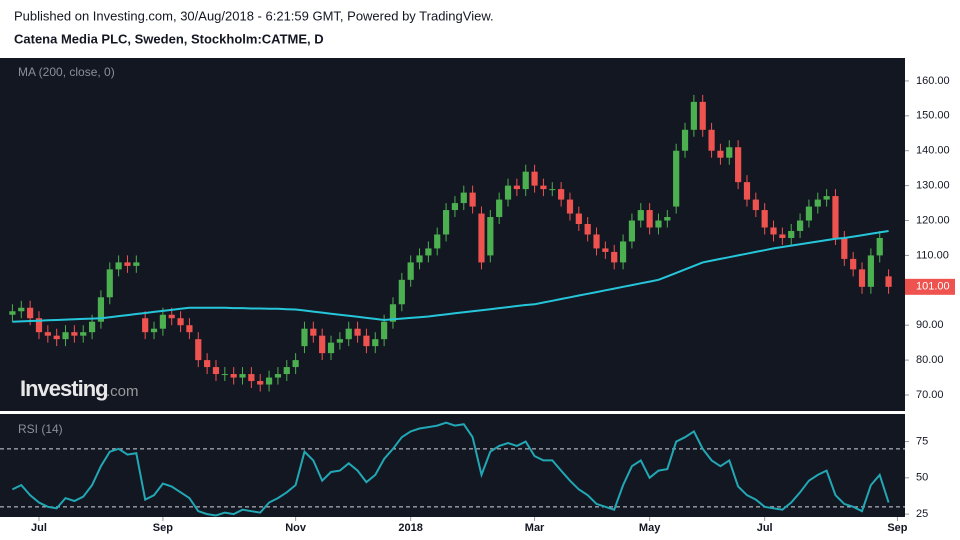  What do you see at coordinates (933, 186) in the screenshot?
I see `y-tick-label: 130.00` at bounding box center [933, 186].